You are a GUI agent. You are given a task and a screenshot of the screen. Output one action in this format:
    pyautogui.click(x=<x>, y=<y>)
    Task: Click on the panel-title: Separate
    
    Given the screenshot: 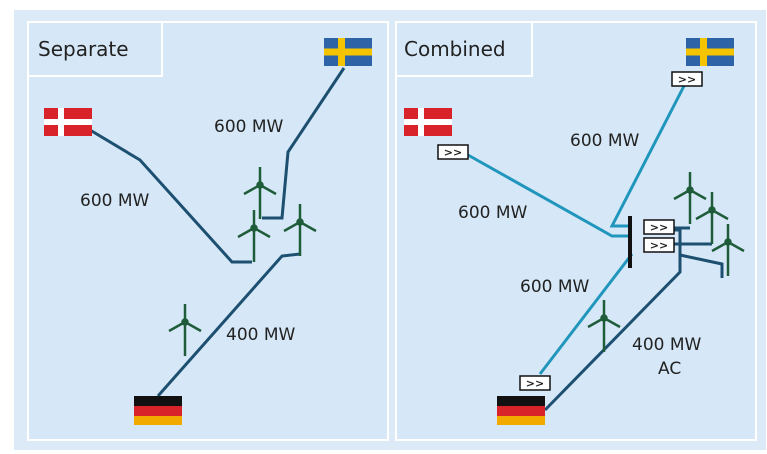 What is the action you would take?
    pyautogui.click(x=83, y=49)
    